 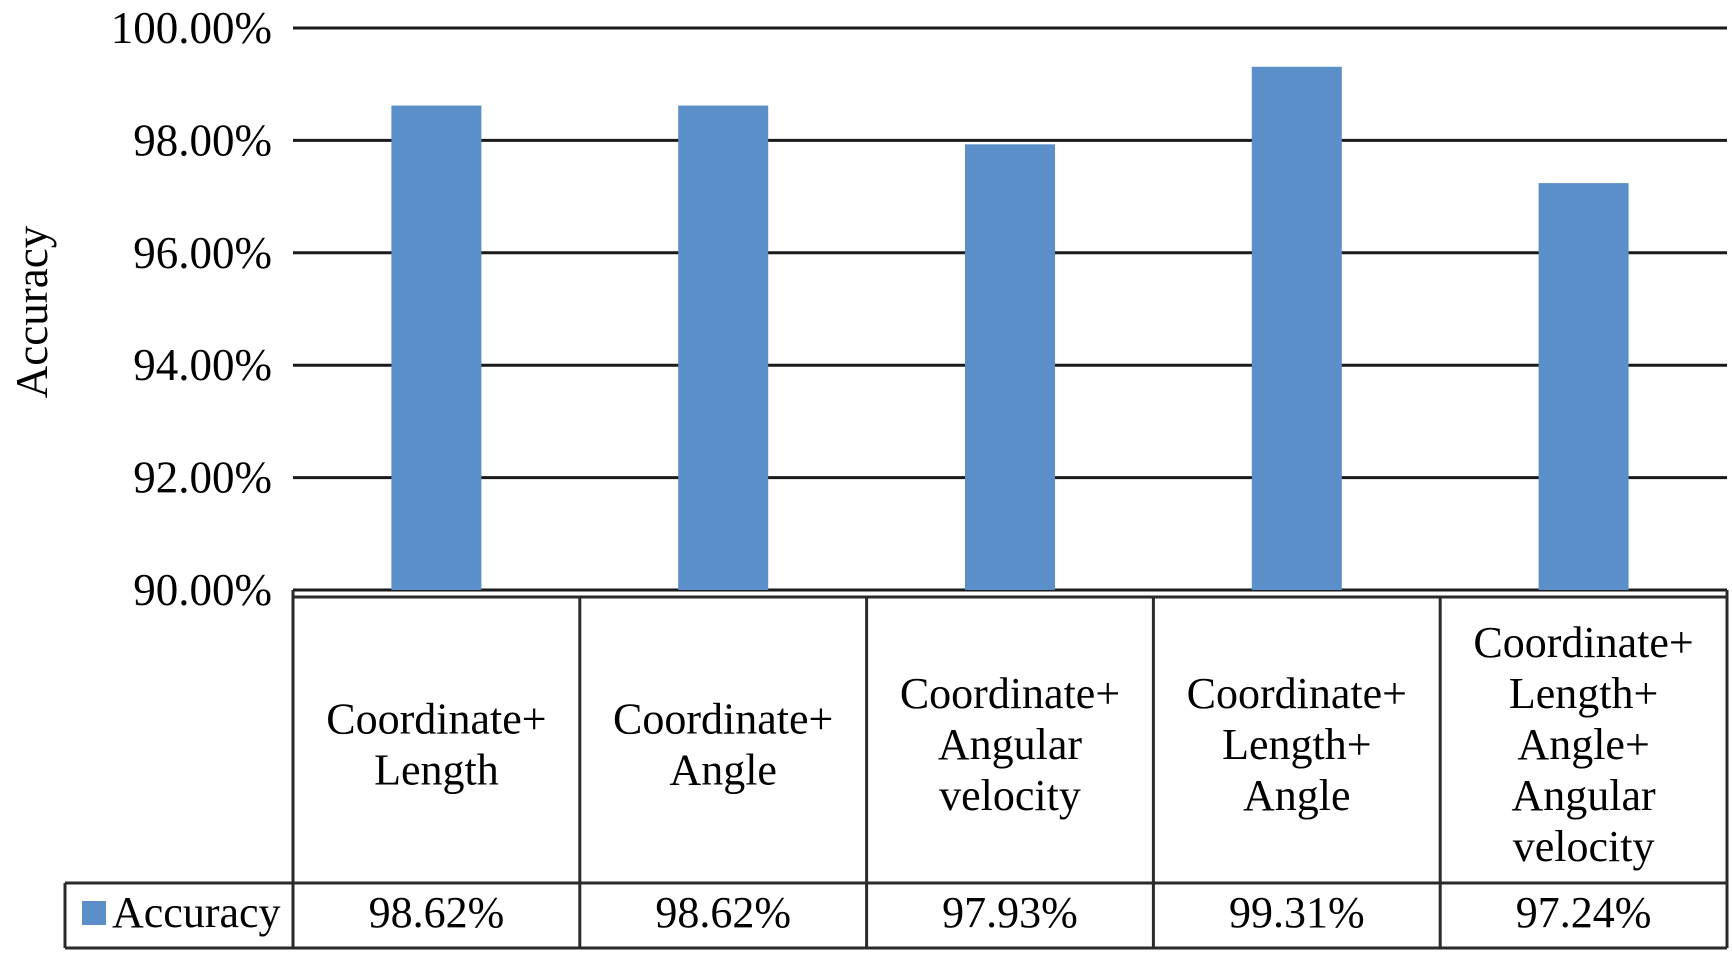 What do you see at coordinates (723, 745) in the screenshot?
I see `category-label: Coordinate+ Angle` at bounding box center [723, 745].